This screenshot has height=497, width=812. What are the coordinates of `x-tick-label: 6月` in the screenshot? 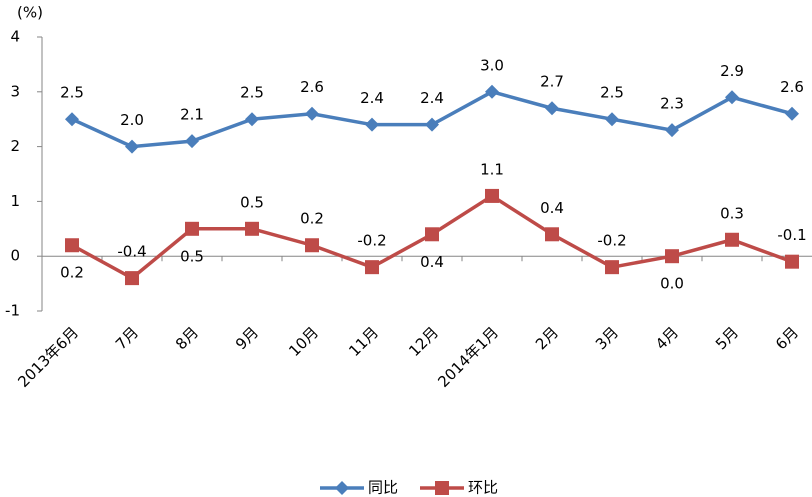 It's located at (787, 338).